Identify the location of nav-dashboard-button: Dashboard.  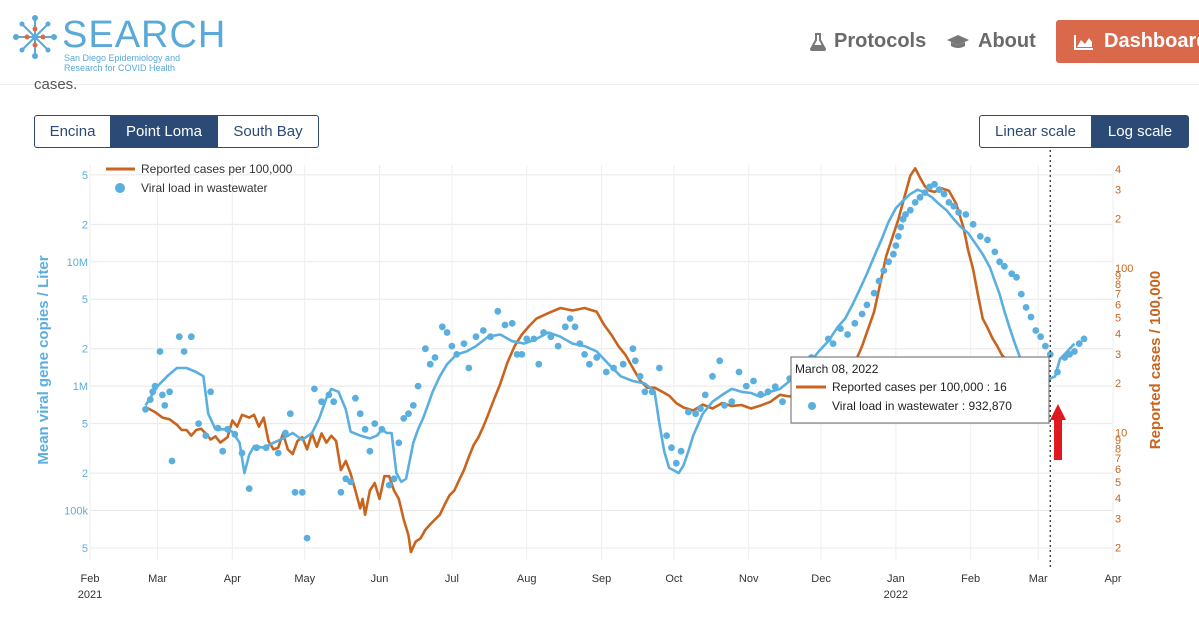
(1127, 41).